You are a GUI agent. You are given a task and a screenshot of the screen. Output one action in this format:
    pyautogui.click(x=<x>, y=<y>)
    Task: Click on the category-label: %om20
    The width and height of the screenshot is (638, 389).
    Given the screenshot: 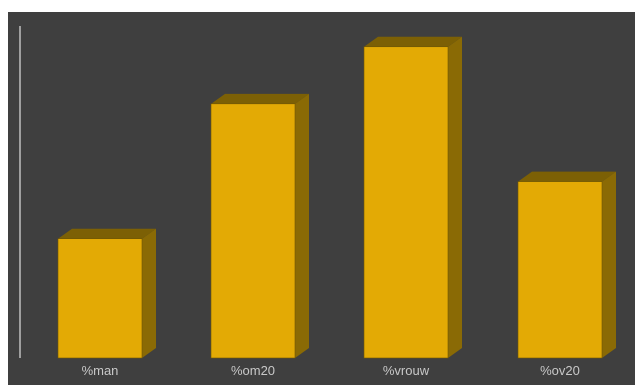 What is the action you would take?
    pyautogui.click(x=253, y=370)
    